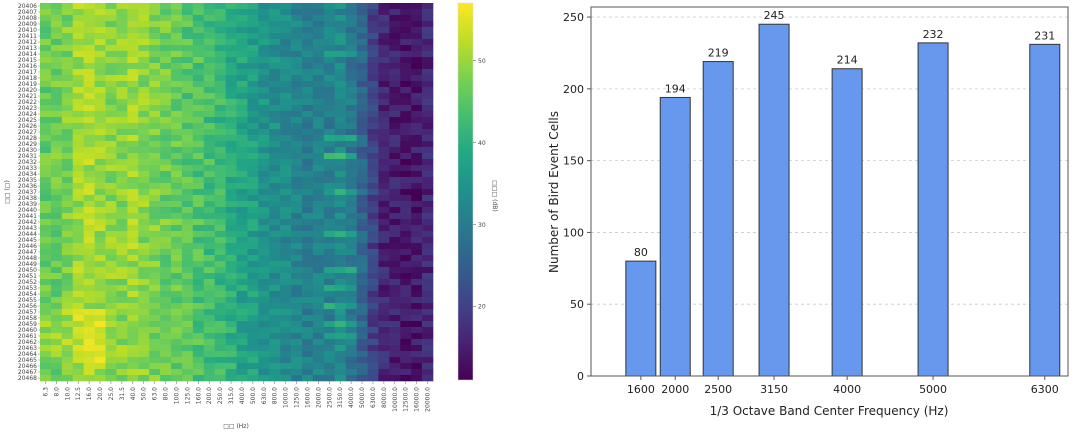 The image size is (1080, 438). I want to click on bar-value-label: 245, so click(774, 15).